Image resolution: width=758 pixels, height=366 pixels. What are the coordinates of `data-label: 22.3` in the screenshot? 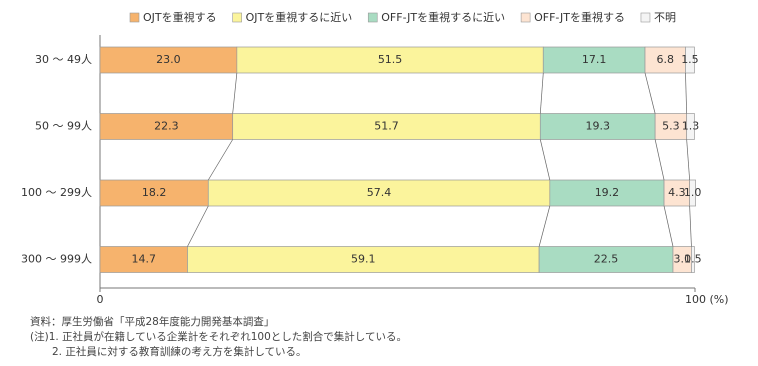 It's located at (166, 126).